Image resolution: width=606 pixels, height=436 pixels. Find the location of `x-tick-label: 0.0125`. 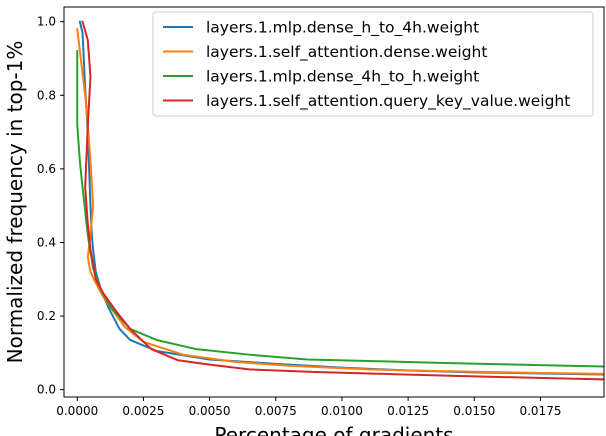

x-tick-label: 0.0125 is located at coordinates (408, 411).